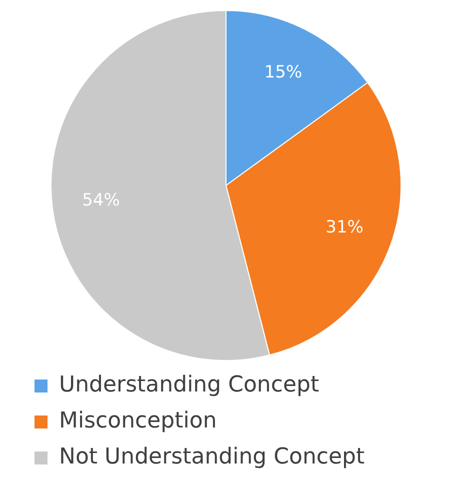  Describe the element at coordinates (189, 385) in the screenshot. I see `legend-label: Understanding Concept` at that location.